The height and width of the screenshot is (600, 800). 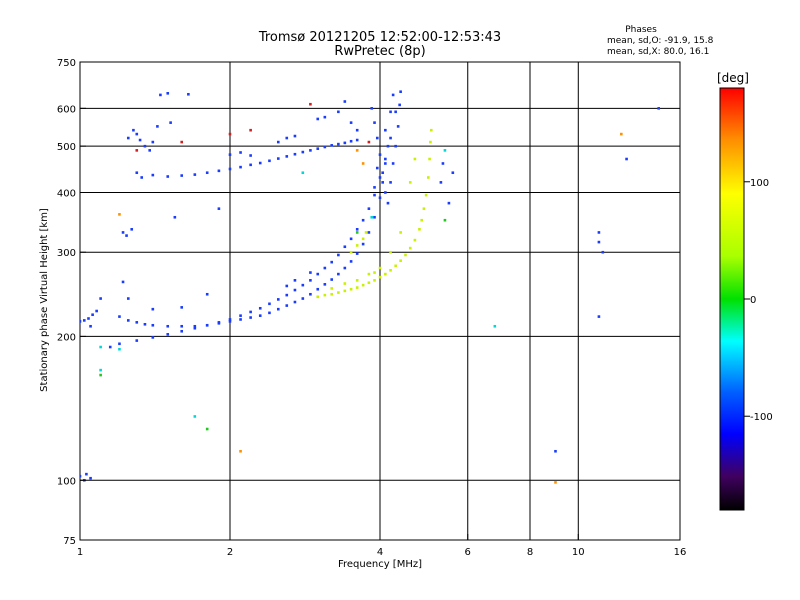 What do you see at coordinates (578, 552) in the screenshot?
I see `x-tick-label: 10` at bounding box center [578, 552].